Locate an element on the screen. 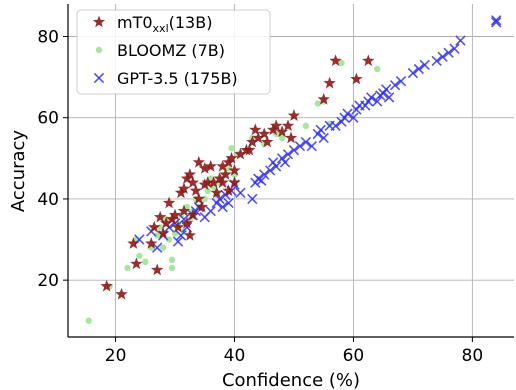 This screenshot has height=390, width=516. legend-label-bloomz: BLOOMZ (7B) is located at coordinates (171, 50).